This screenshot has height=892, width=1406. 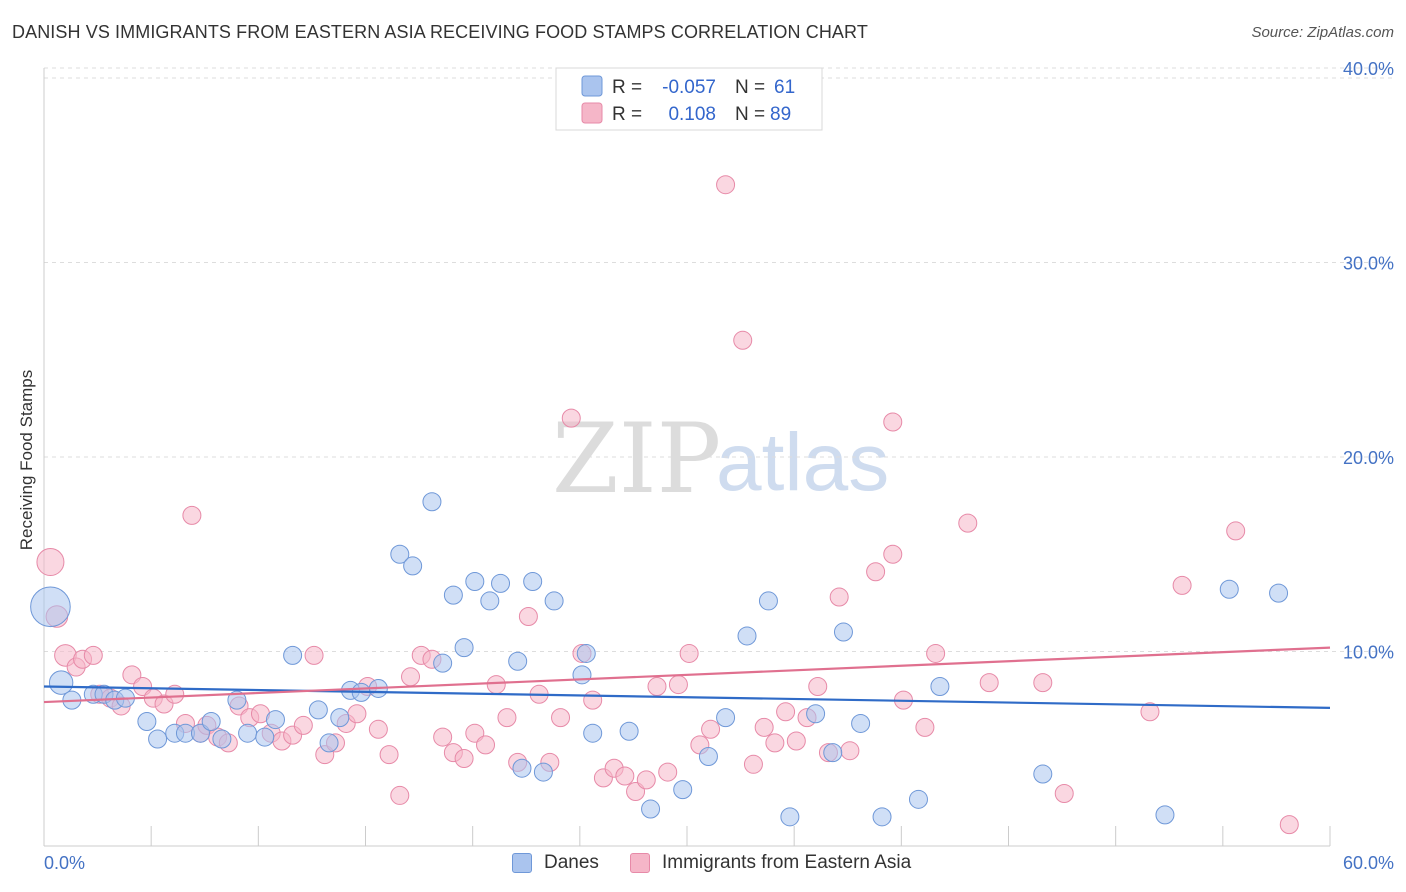 I want to click on x-ticks, so click(x=687, y=836).